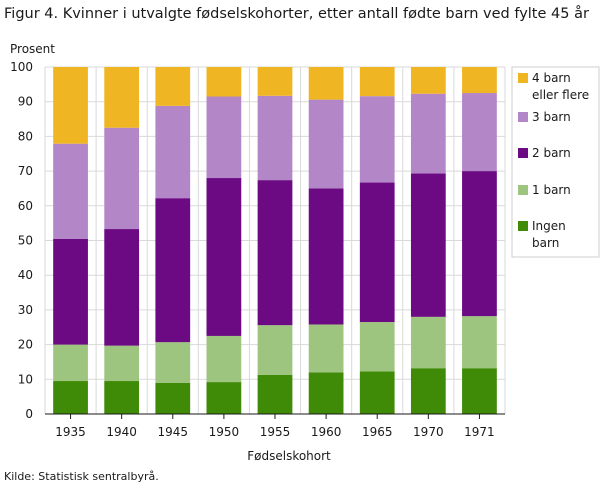  I want to click on x-tick-label: 1970, so click(428, 432).